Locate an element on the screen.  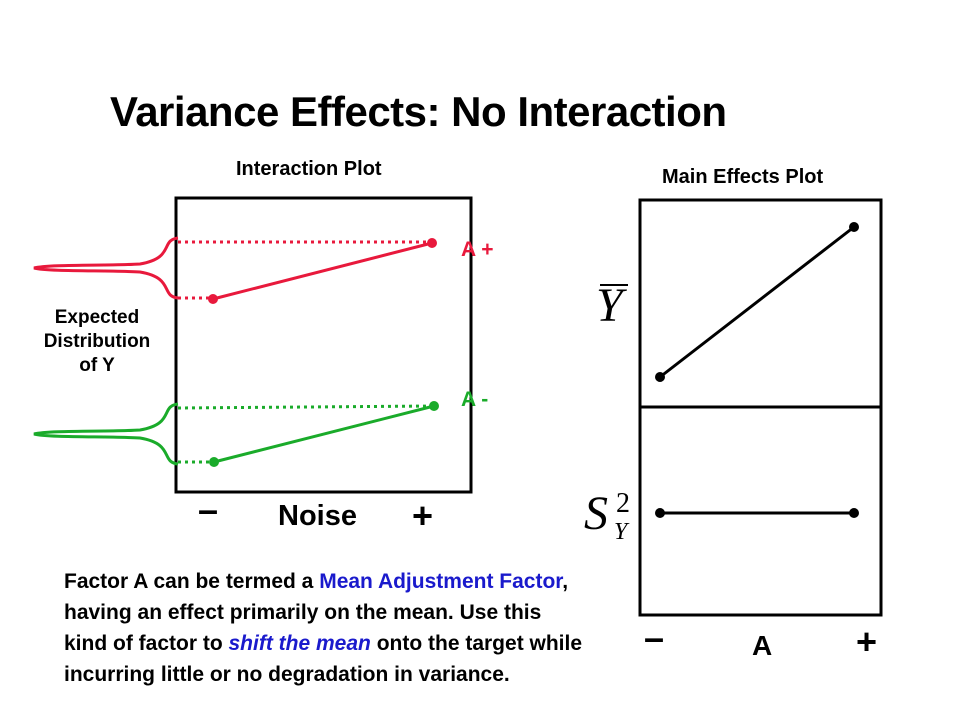
description-part-1: Factor A can be termed a is located at coordinates (192, 581).